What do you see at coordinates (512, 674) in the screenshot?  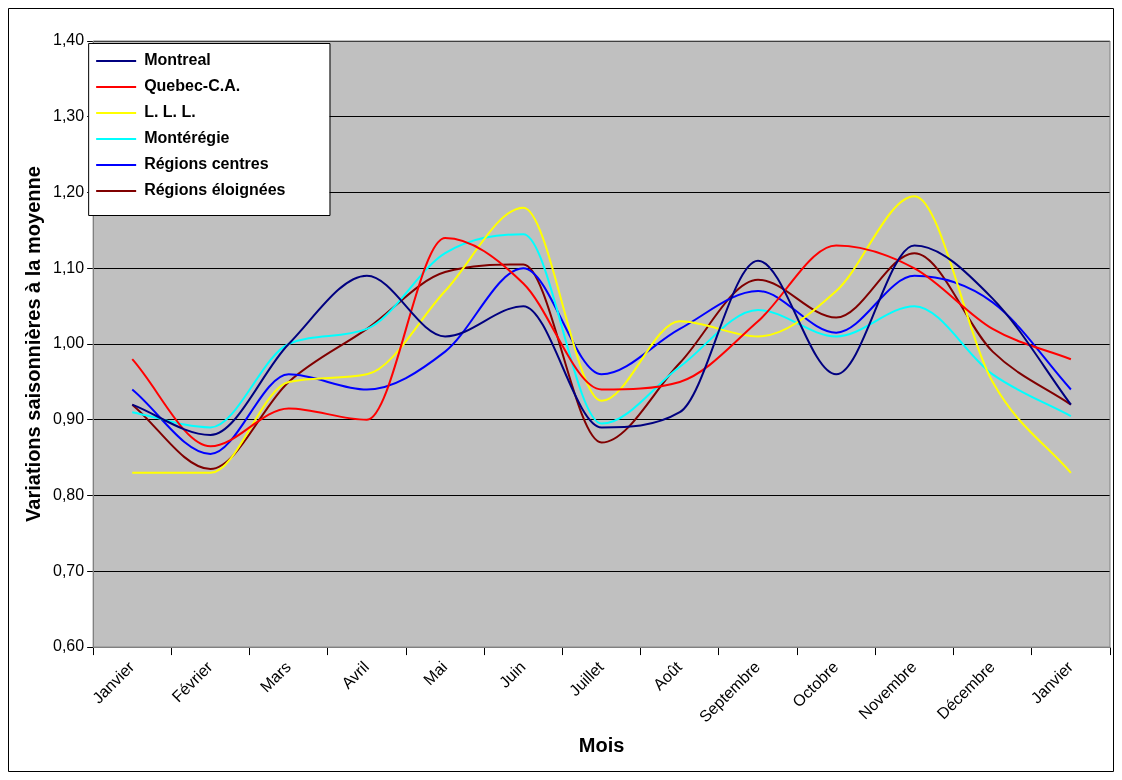 I see `x-tick-label: Juin` at bounding box center [512, 674].